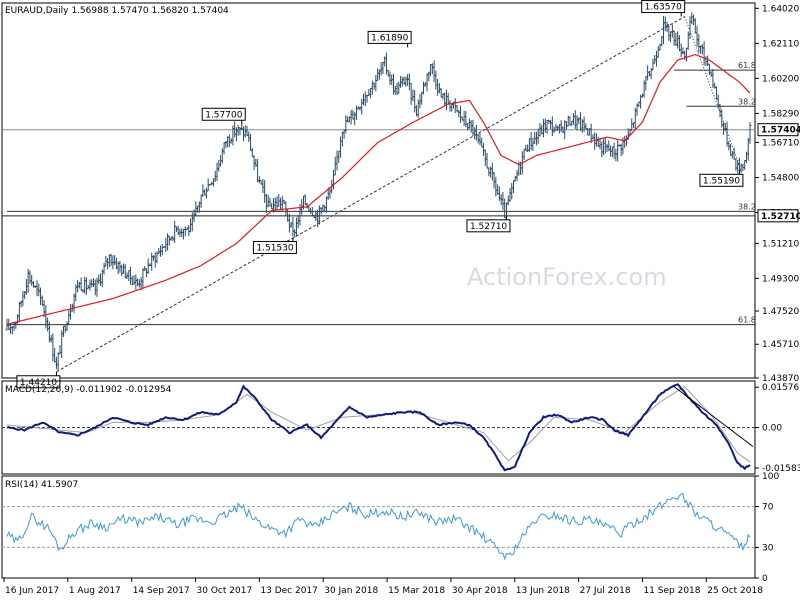 The image size is (800, 600). Describe the element at coordinates (567, 277) in the screenshot. I see `watermark: ActionForex.com` at that location.